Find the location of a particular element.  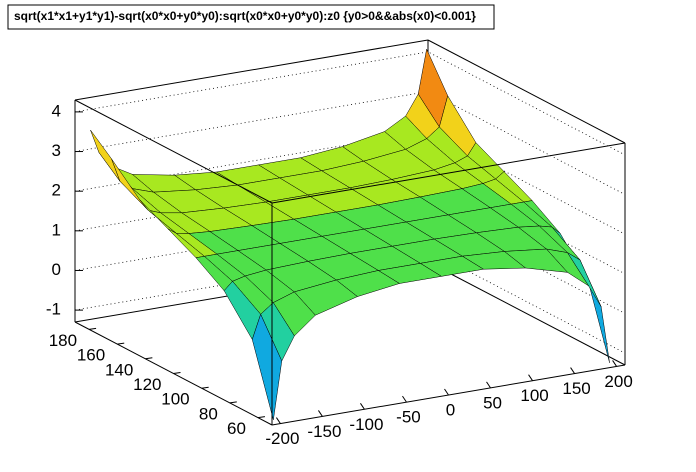

y-tick-label: 120 is located at coordinates (147, 384).